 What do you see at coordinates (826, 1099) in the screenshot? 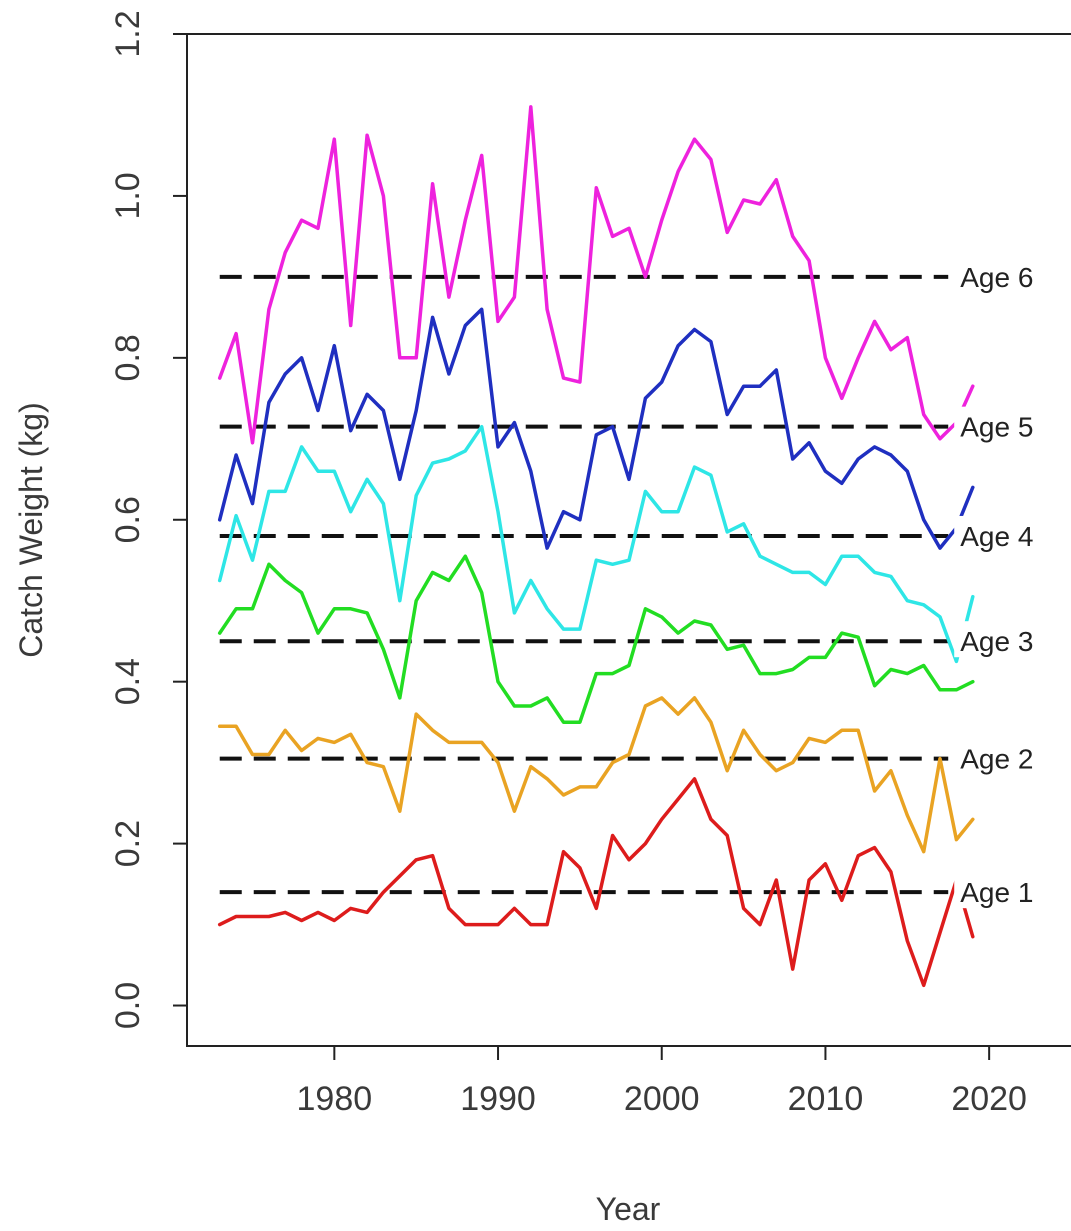
I see `x-tick-label: 2010` at bounding box center [826, 1099].